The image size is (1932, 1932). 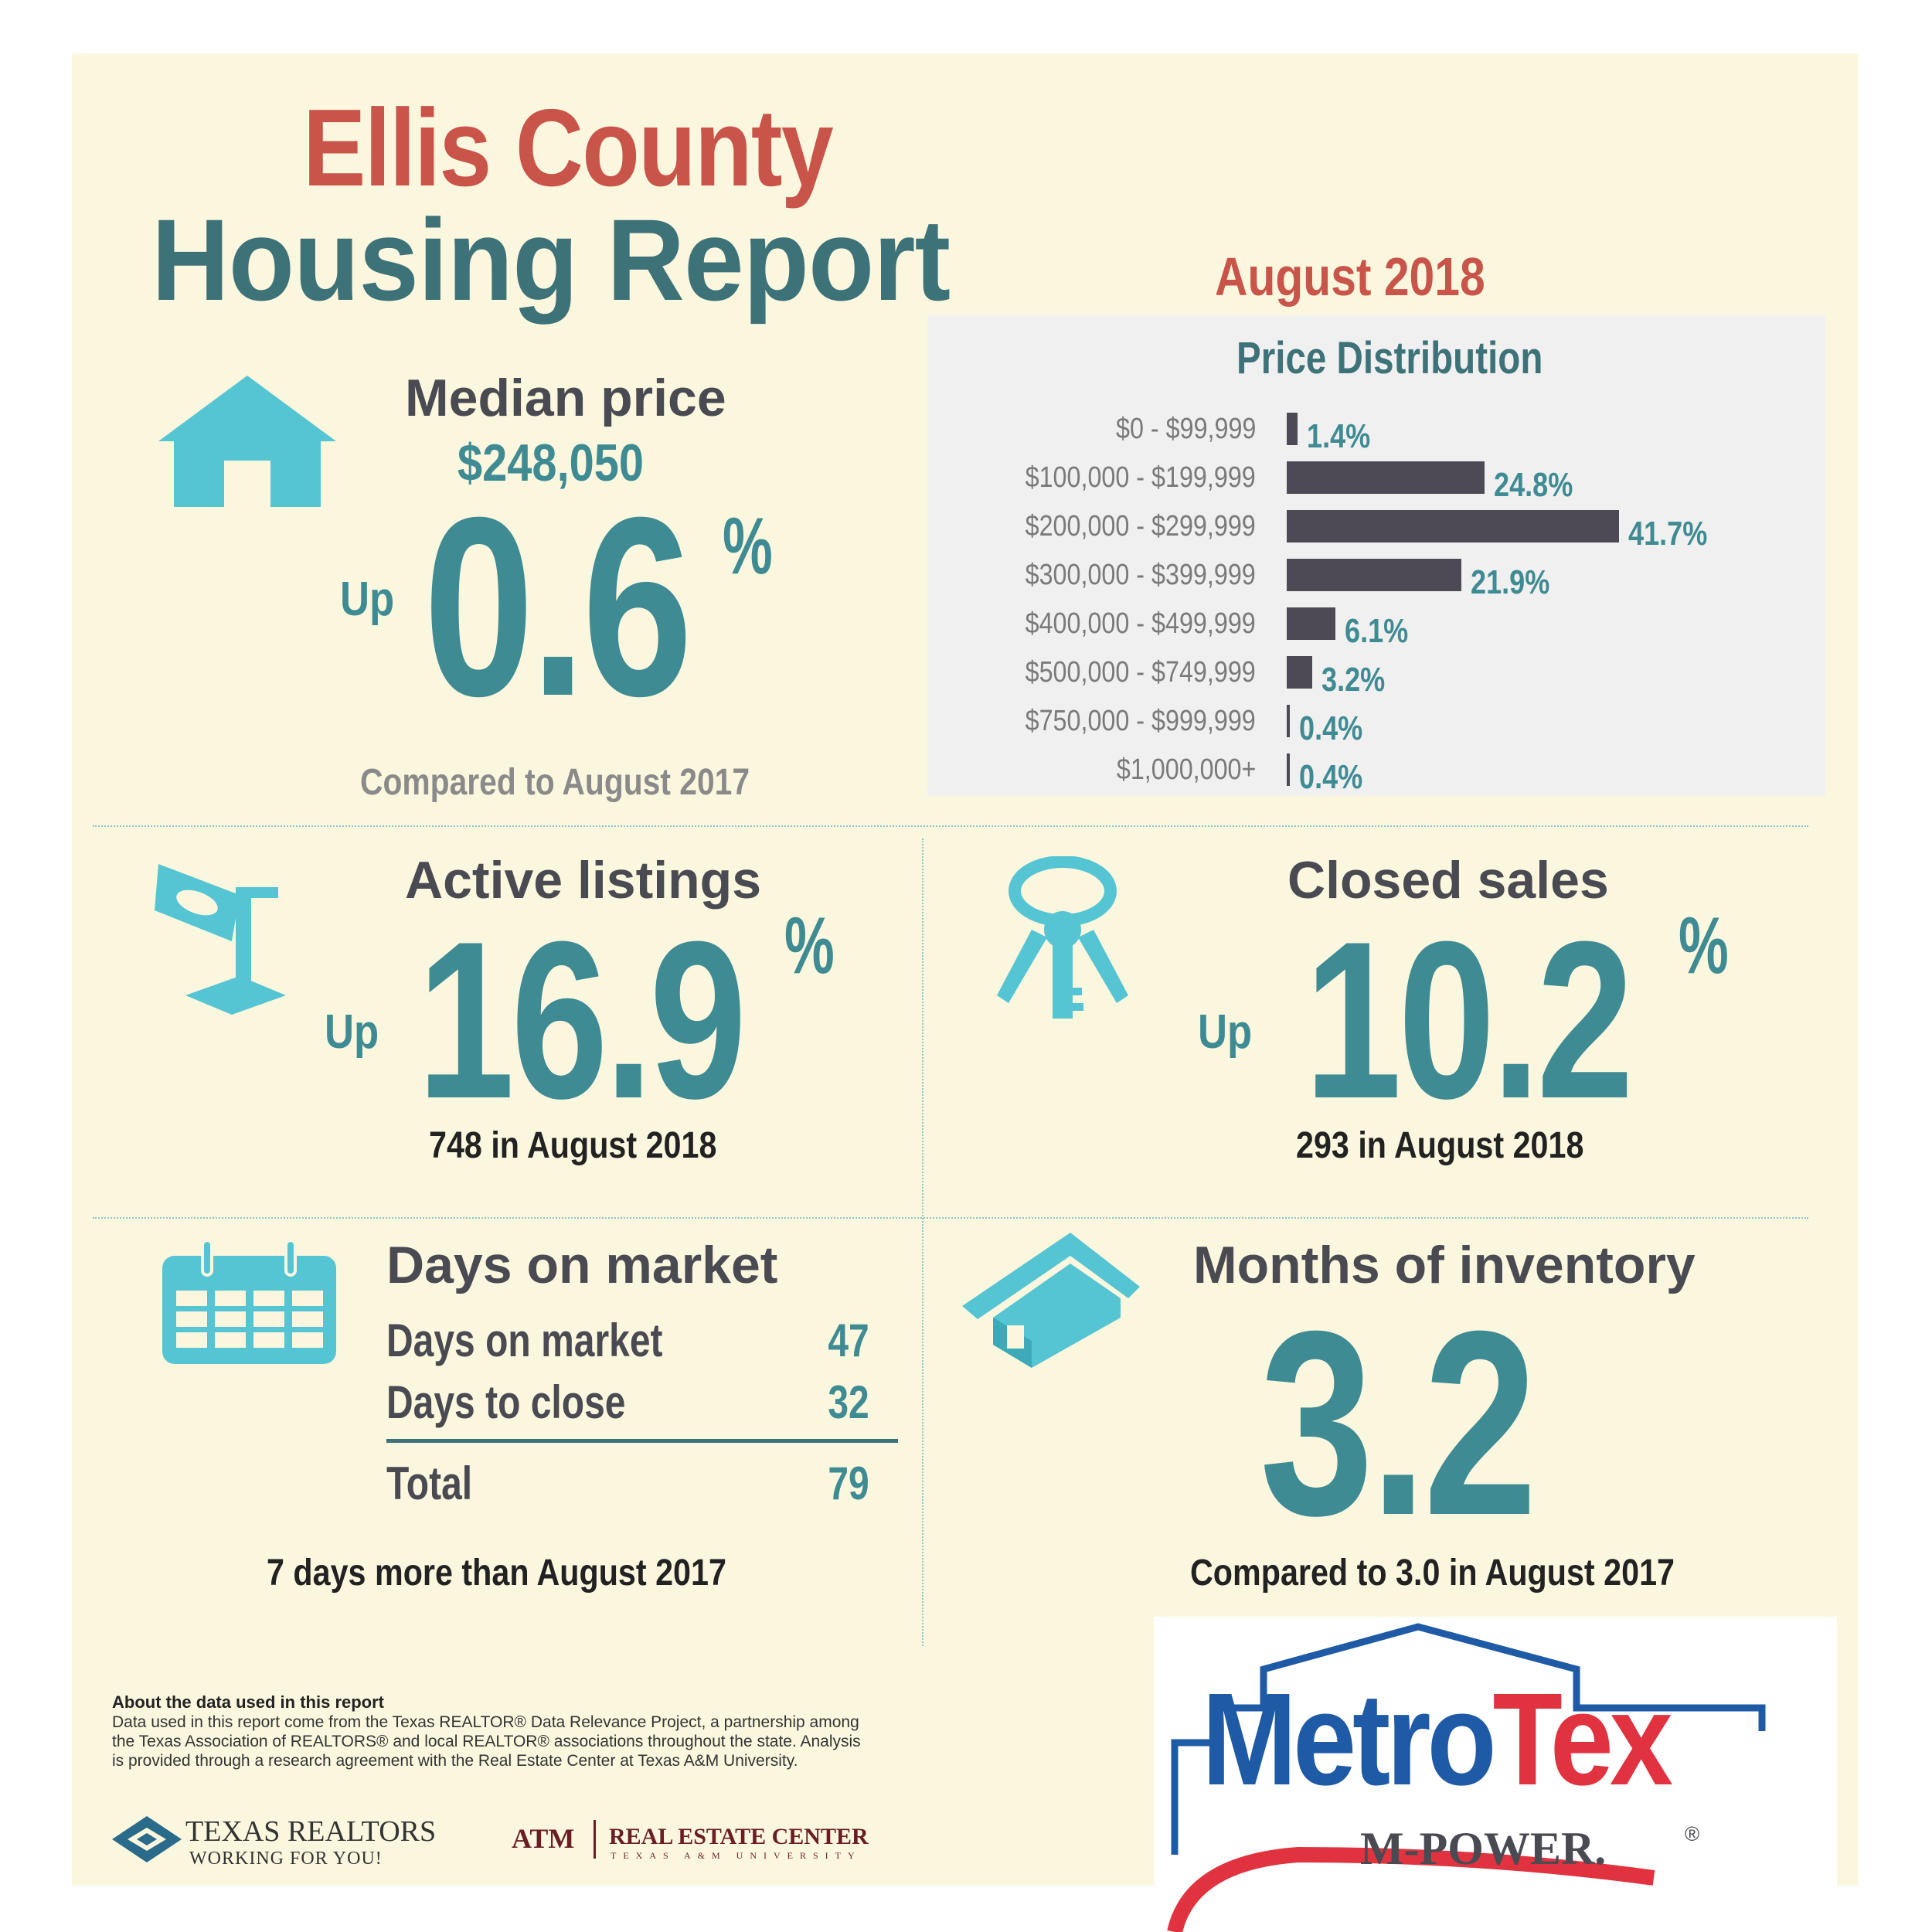 What do you see at coordinates (1693, 1834) in the screenshot?
I see `registered-mark: ®` at bounding box center [1693, 1834].